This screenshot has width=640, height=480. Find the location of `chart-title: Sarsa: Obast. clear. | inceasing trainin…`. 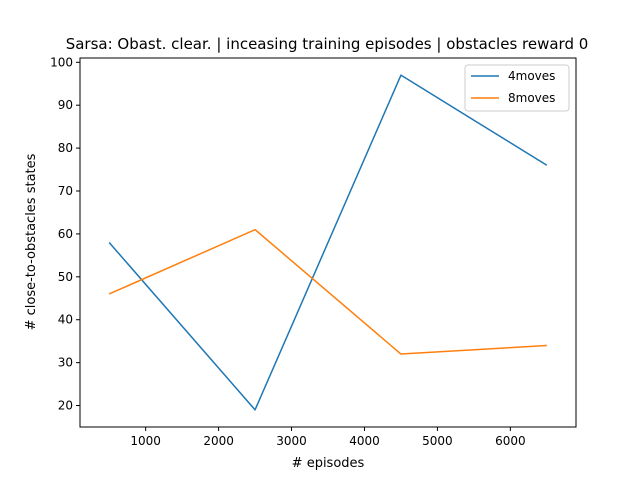

chart-title: Sarsa: Obast. clear. | inceasing trainin… is located at coordinates (327, 44).